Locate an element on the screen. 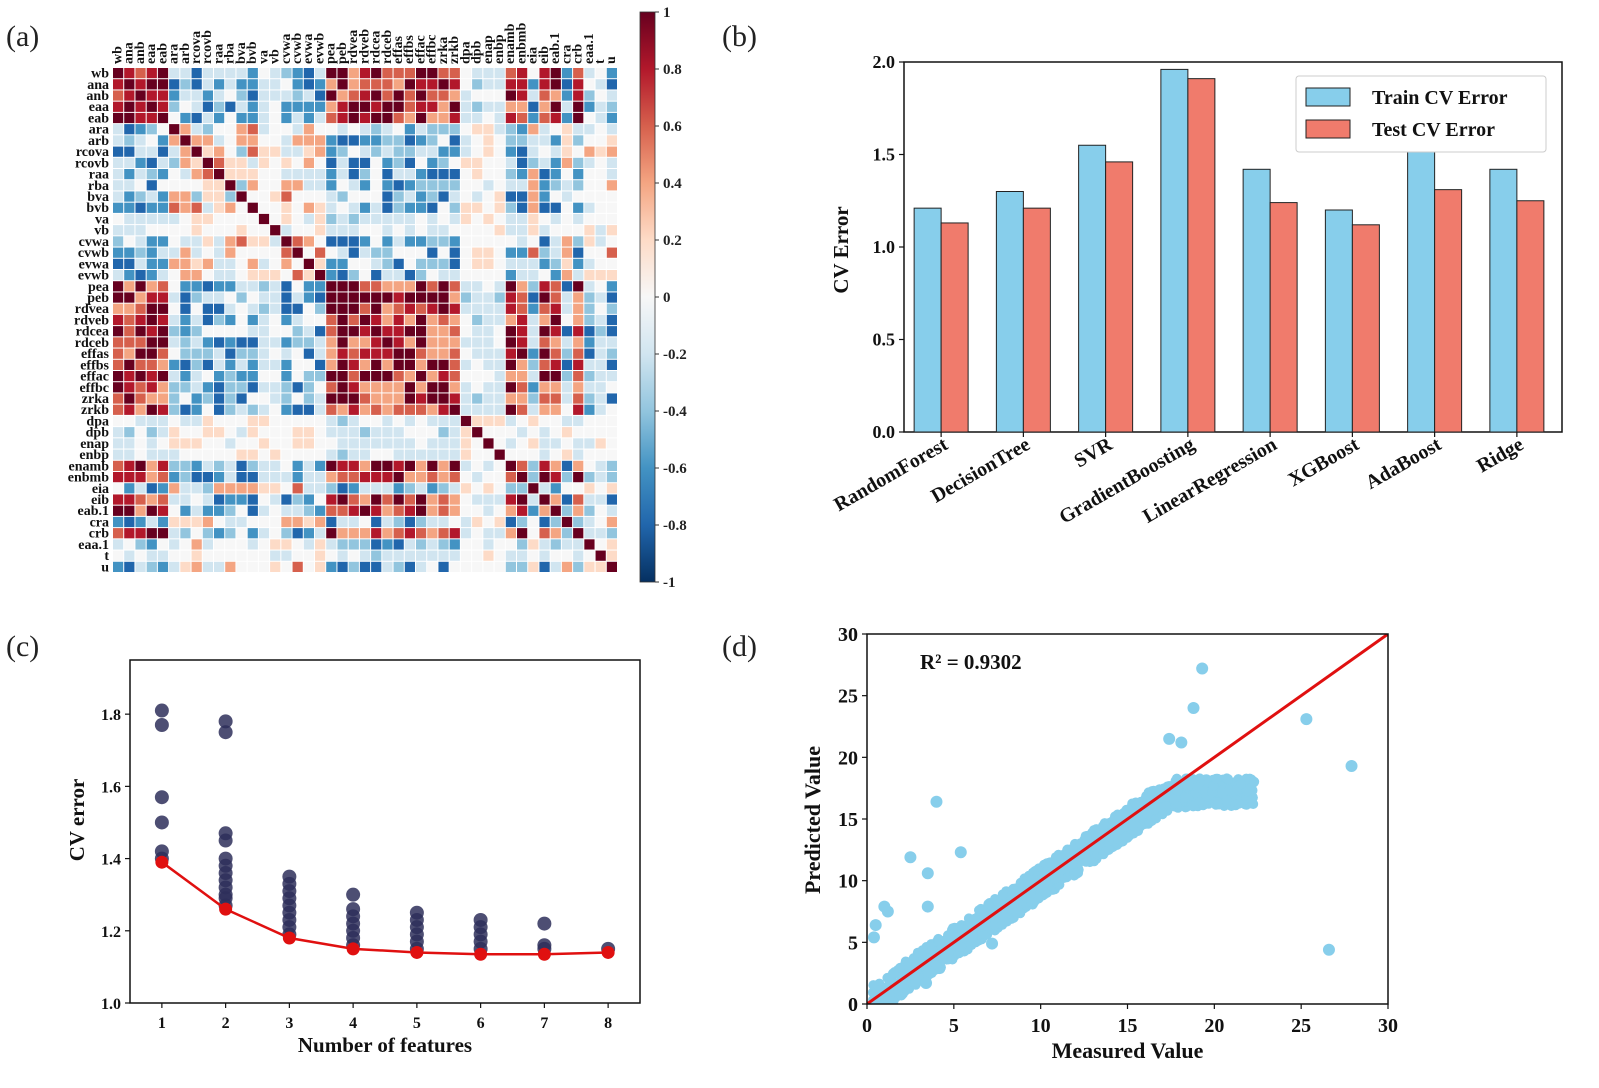 The width and height of the screenshot is (1599, 1088). rfe-x-tick-label: 3 is located at coordinates (289, 1023).